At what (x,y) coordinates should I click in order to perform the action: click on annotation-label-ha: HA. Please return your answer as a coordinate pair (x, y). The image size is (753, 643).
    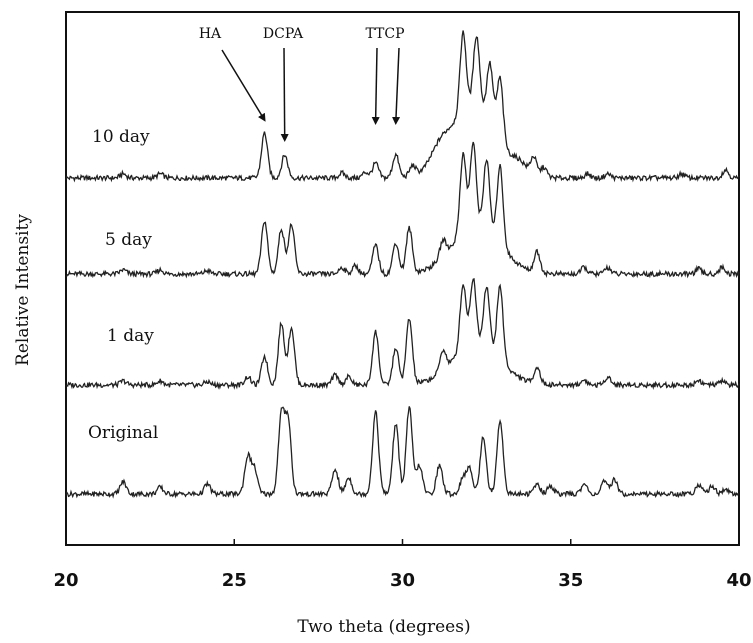
    Looking at the image, I should click on (210, 34).